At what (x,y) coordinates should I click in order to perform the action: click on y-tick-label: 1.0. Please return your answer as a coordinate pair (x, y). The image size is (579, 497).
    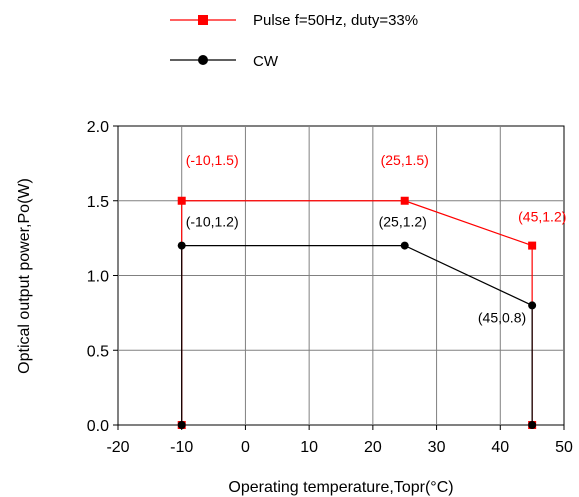
    Looking at the image, I should click on (98, 277).